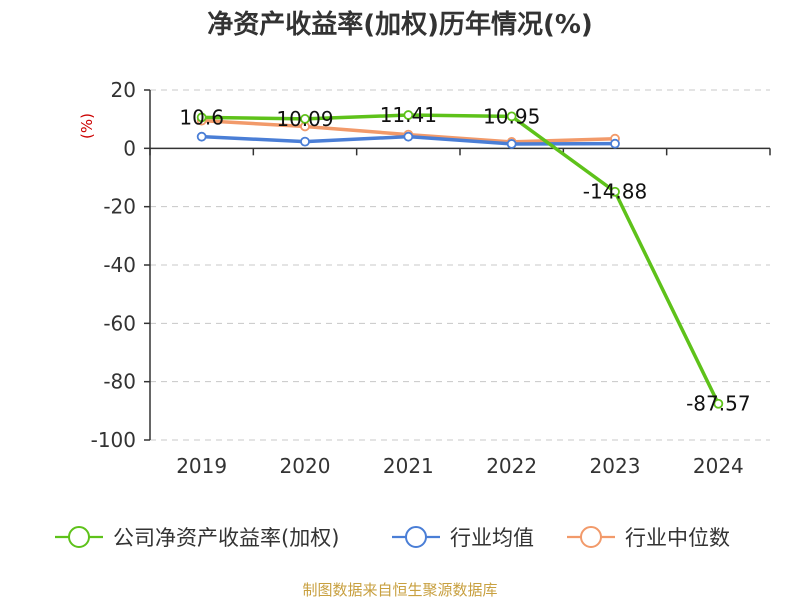  Describe the element at coordinates (201, 466) in the screenshot. I see `x-tick-label: 2019` at that location.